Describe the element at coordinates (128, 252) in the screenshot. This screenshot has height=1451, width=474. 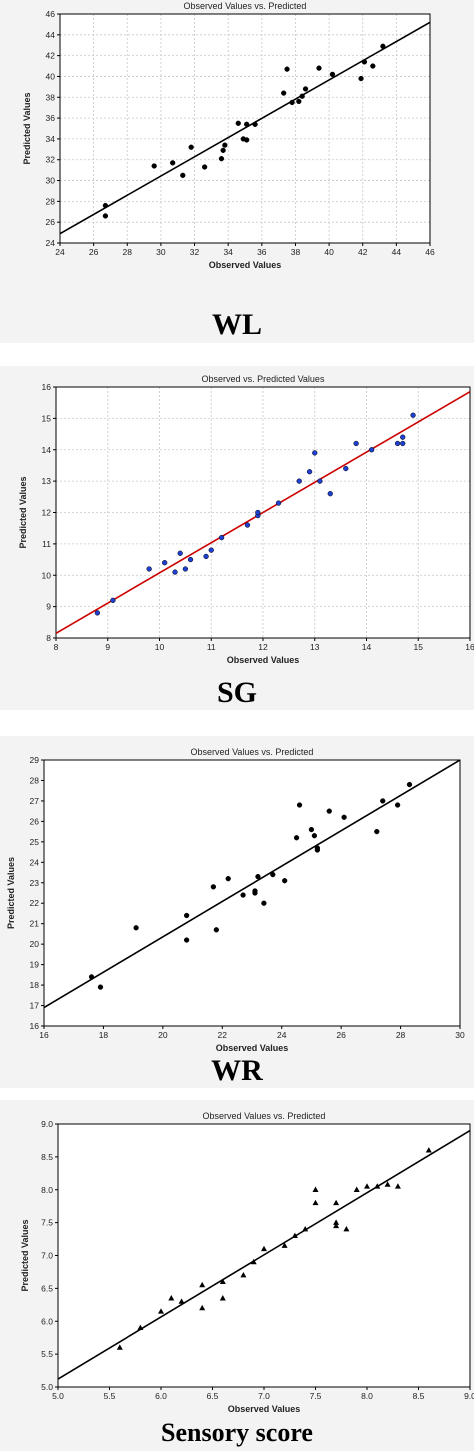
I see `x-tick-label: 28` at that location.